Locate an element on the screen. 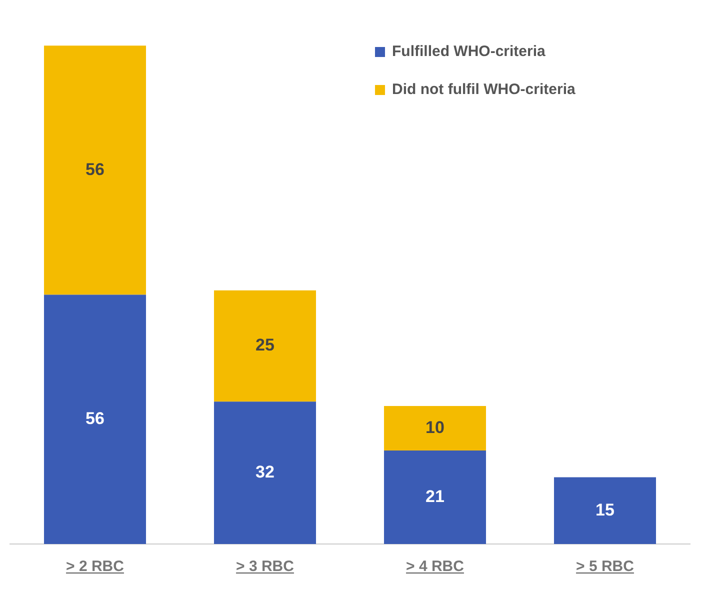 The image size is (702, 598). data-label: 25 is located at coordinates (265, 345).